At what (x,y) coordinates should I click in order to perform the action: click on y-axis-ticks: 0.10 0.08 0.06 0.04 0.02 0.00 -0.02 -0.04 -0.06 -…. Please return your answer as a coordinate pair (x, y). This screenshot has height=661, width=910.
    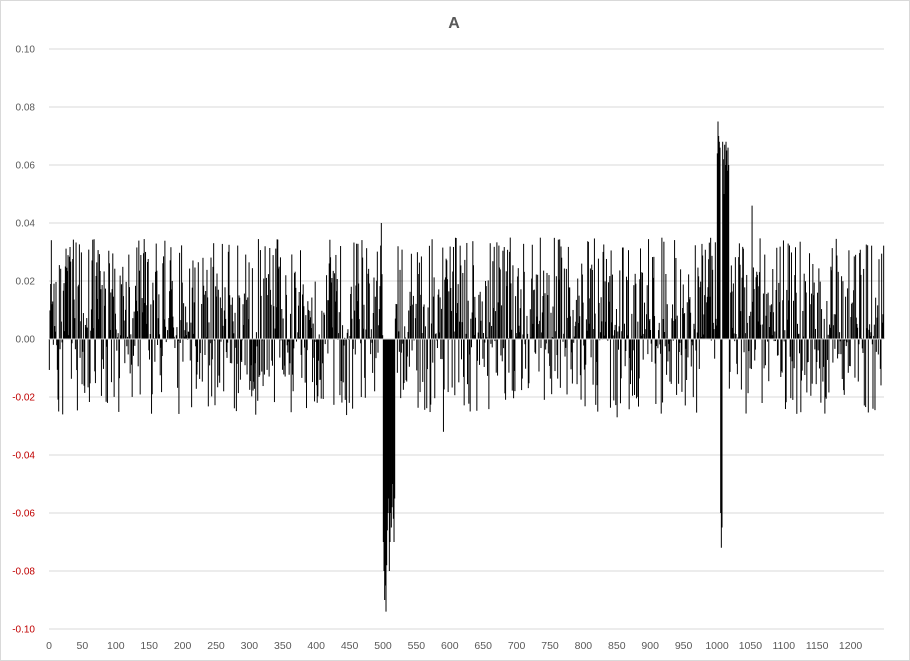
    Looking at the image, I should click on (23, 340).